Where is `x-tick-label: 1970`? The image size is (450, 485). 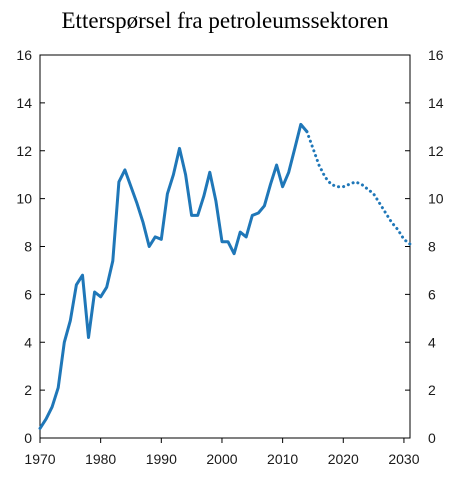
x-tick-label: 1970 is located at coordinates (39, 459).